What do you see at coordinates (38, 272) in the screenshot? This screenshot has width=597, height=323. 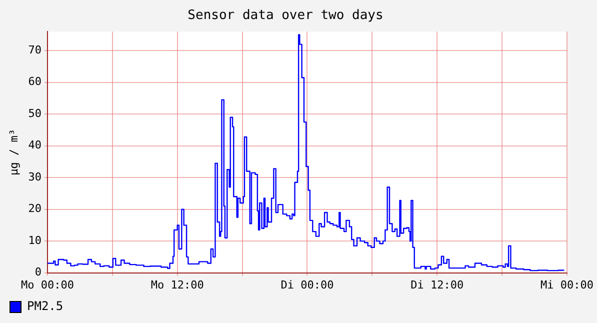 I see `y-tick-label: 0` at bounding box center [38, 272].